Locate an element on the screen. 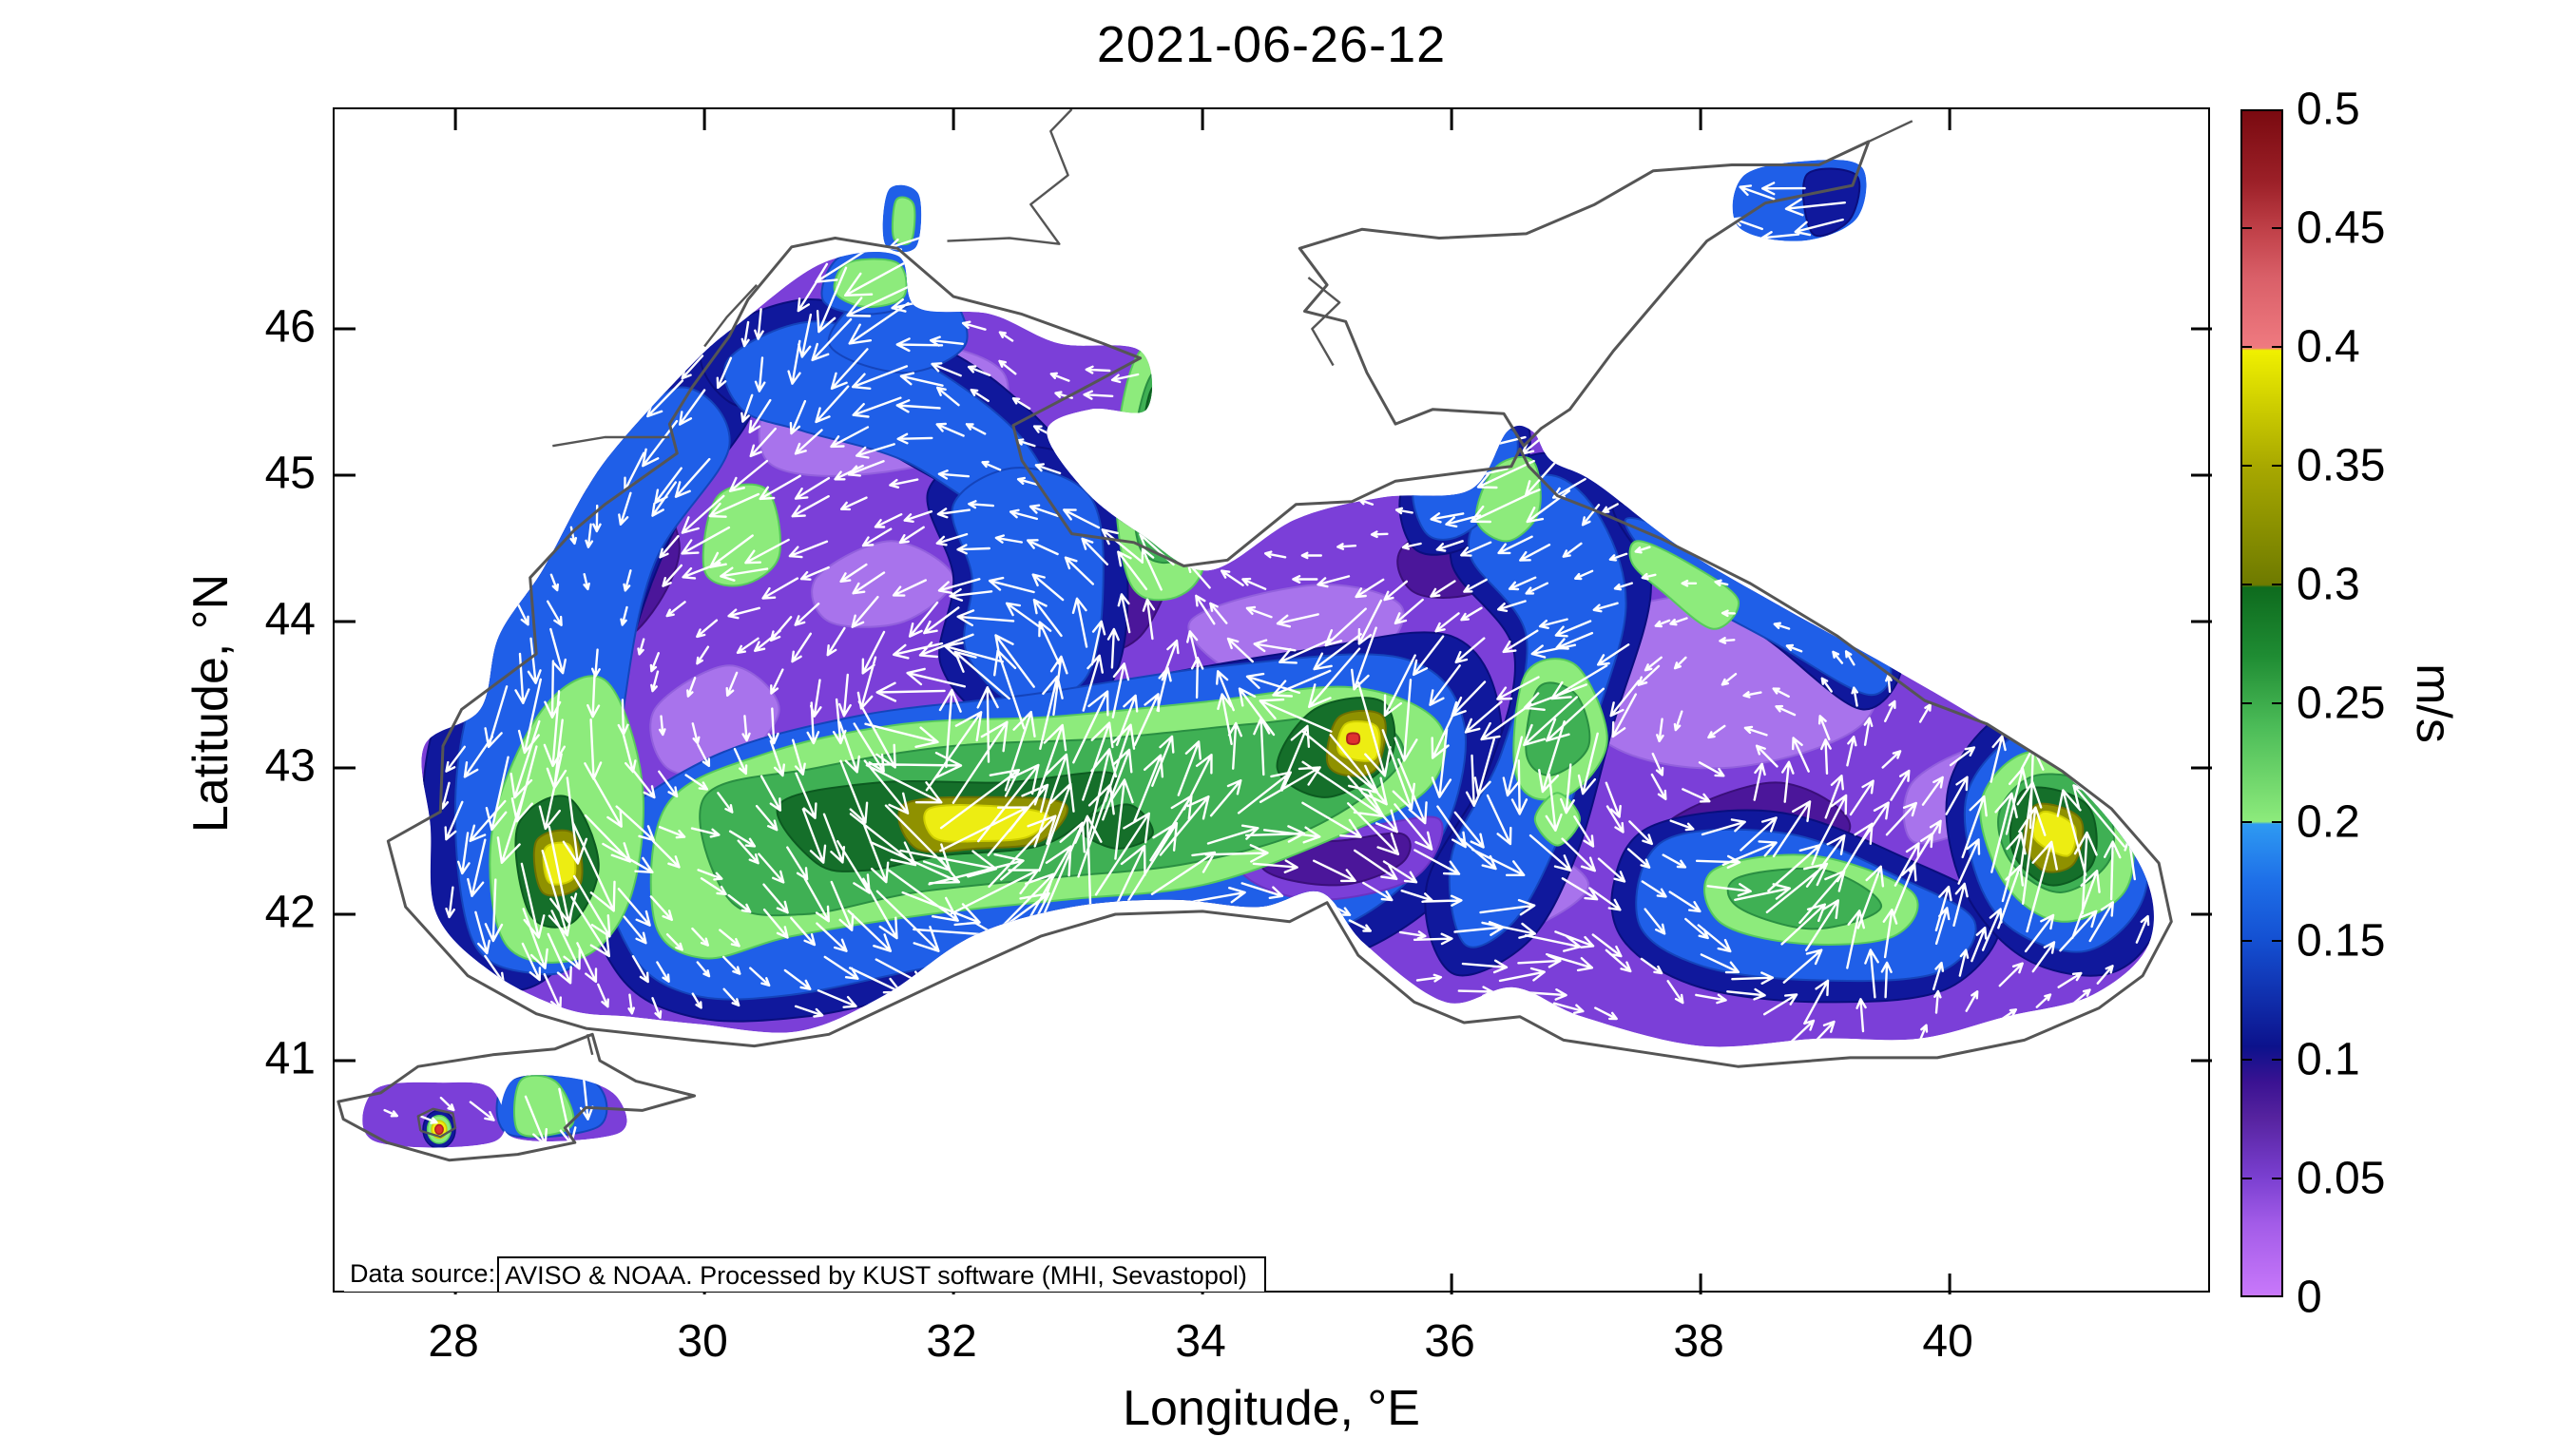 This screenshot has height=1456, width=2557. x-tick-label: 30 is located at coordinates (703, 1341).